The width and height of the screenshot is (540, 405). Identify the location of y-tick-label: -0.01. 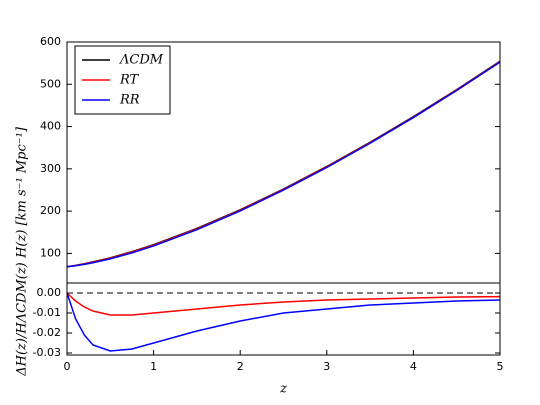
(47, 312).